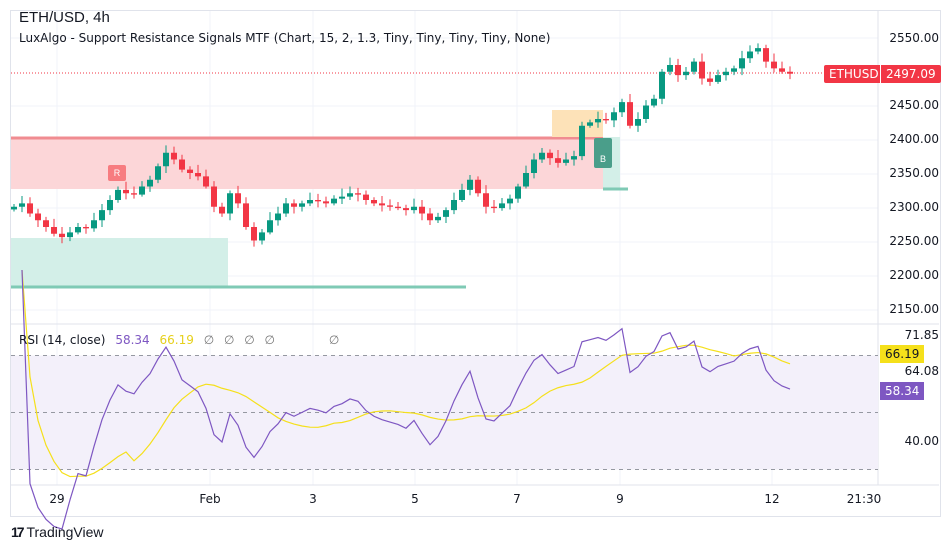 Image resolution: width=949 pixels, height=548 pixels. What do you see at coordinates (62, 340) in the screenshot?
I see `rsi-label: RSI (14, close)` at bounding box center [62, 340].